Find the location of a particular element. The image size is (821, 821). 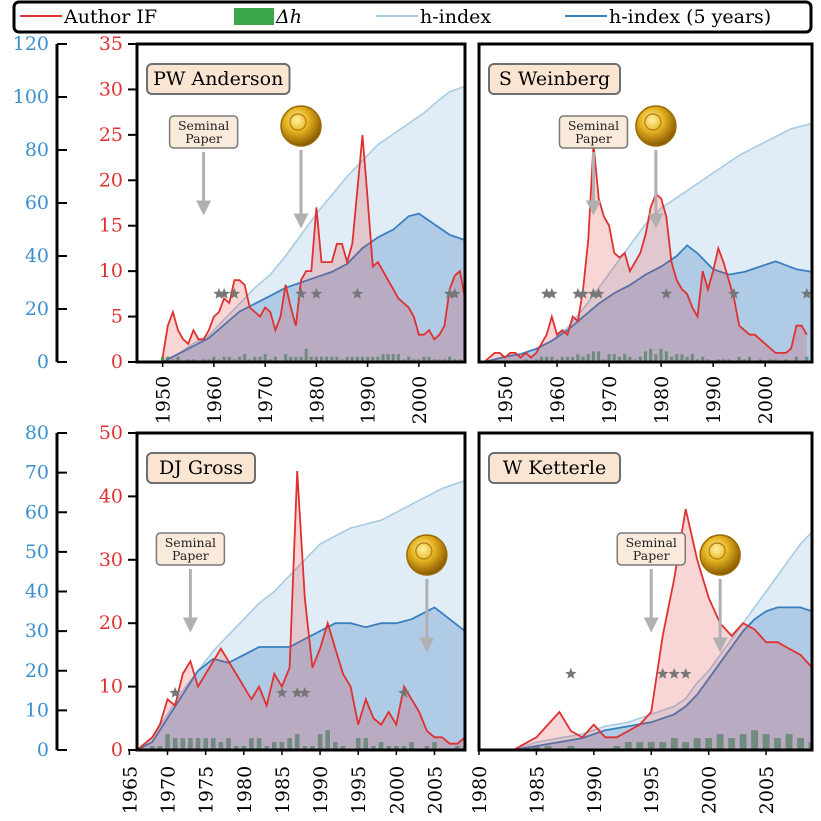

left-tick-label: 70 is located at coordinates (37, 473).